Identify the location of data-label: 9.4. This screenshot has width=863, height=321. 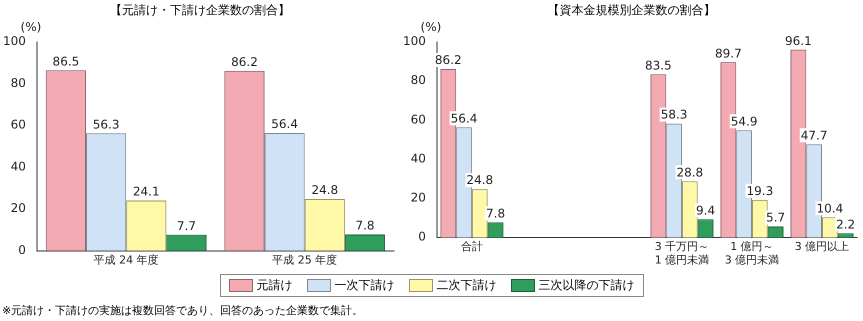
(706, 210).